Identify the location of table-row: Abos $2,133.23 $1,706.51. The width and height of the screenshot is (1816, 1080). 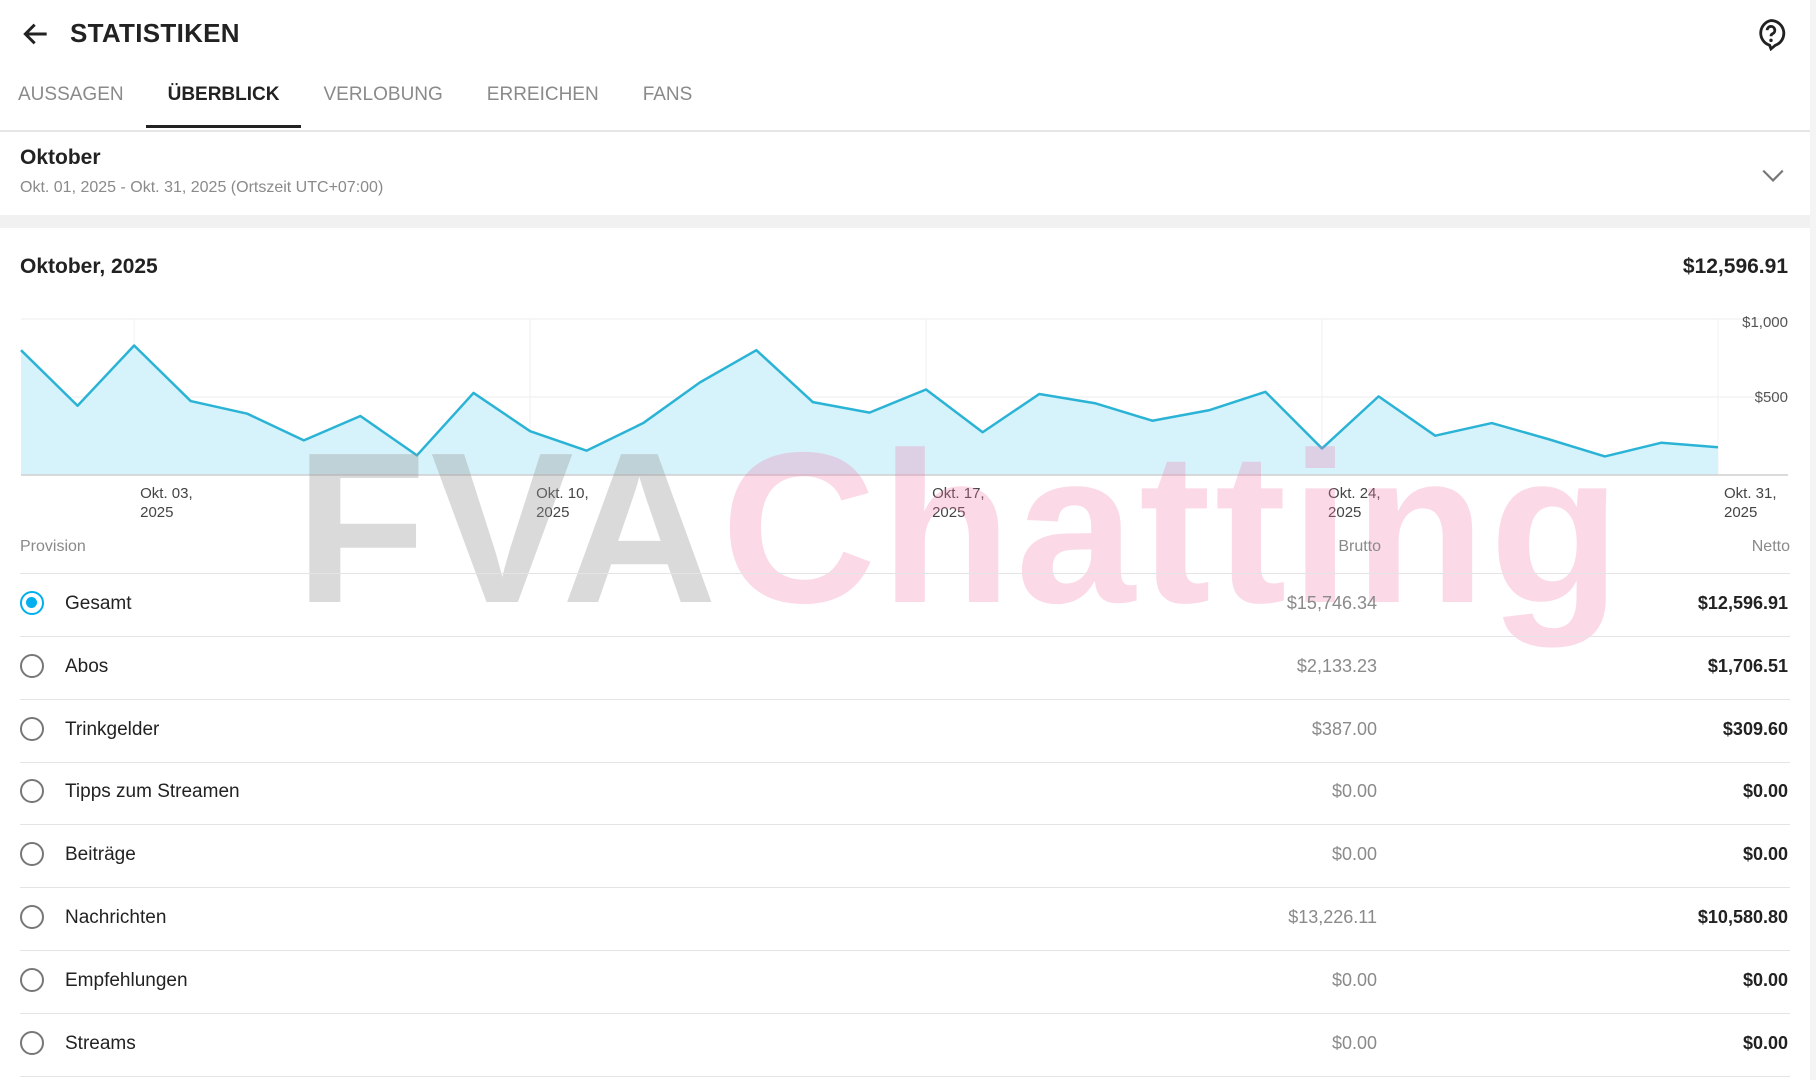
(905, 668).